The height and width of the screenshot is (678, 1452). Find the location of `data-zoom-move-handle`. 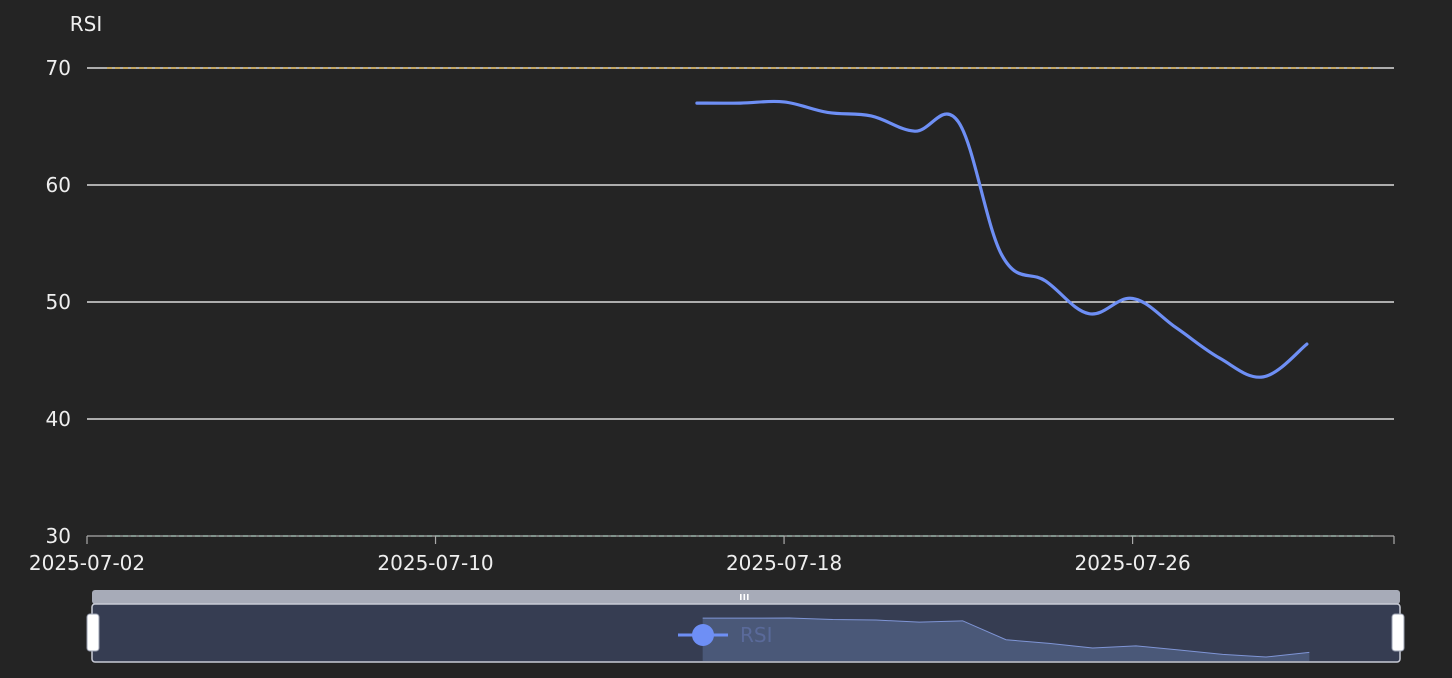

data-zoom-move-handle is located at coordinates (744, 597).